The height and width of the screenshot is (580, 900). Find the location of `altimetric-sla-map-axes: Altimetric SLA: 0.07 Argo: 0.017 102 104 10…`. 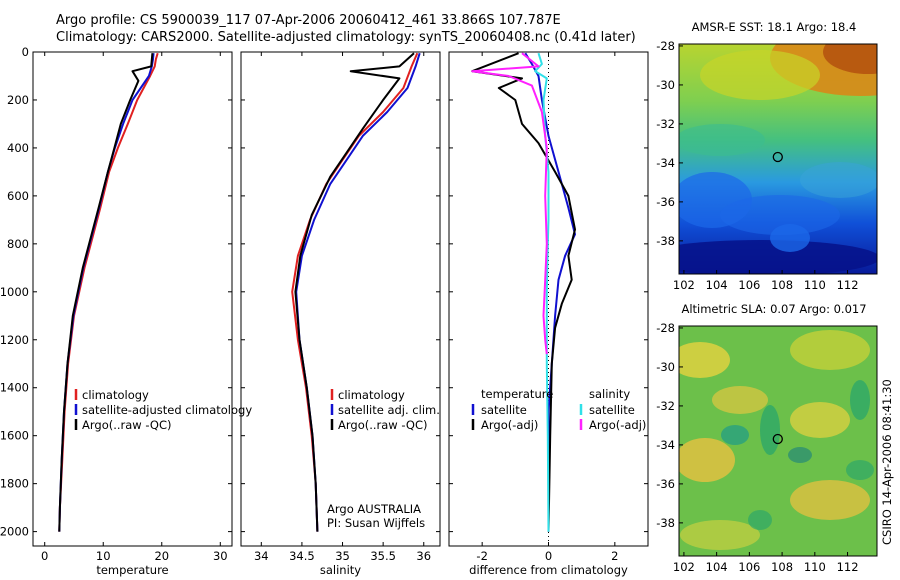

altimetric-sla-map-axes: Altimetric SLA: 0.07 Argo: 0.017 102 104 10… is located at coordinates (761, 438).